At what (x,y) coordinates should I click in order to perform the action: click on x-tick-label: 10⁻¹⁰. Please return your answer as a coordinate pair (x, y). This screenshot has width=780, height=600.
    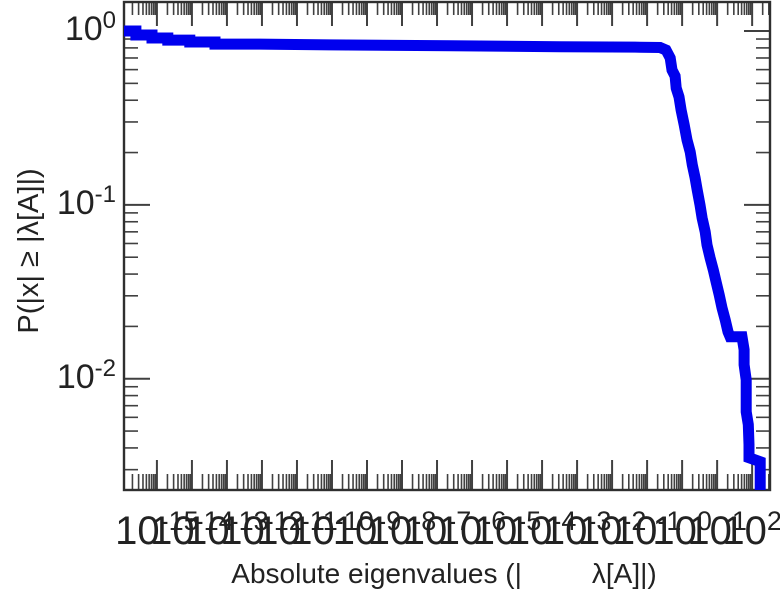
    Looking at the image, I should click on (332, 529).